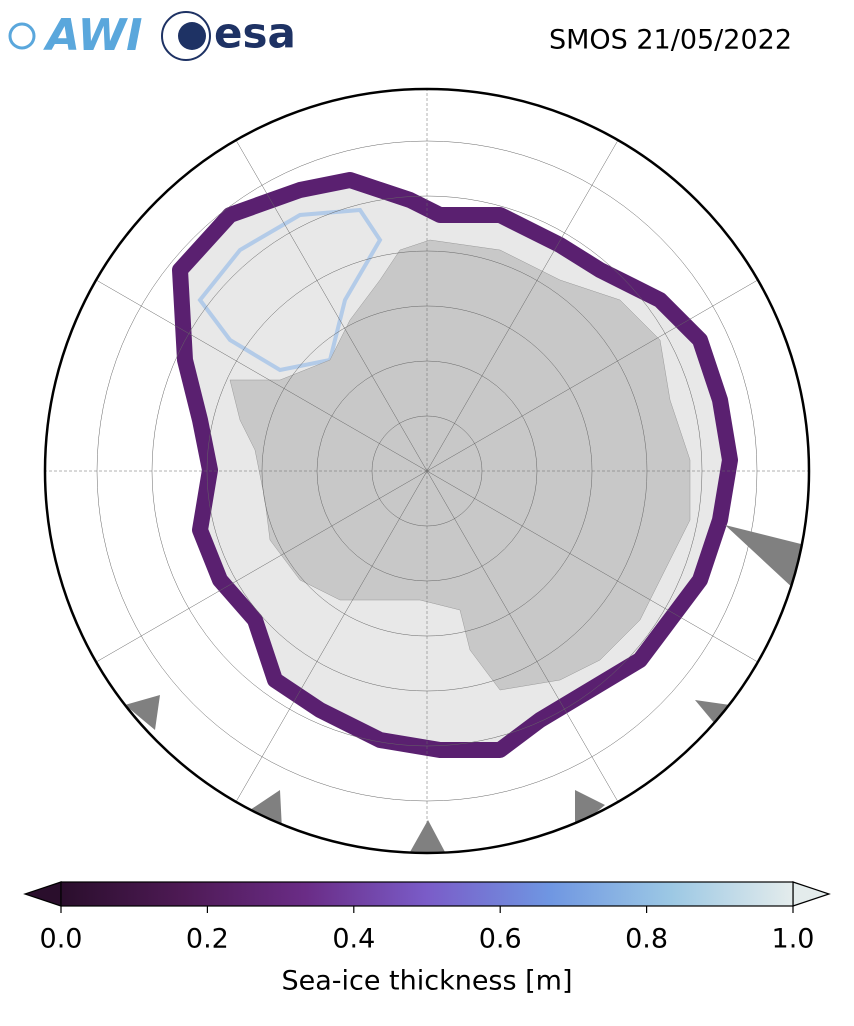 This screenshot has height=1026, width=854. What do you see at coordinates (207, 939) in the screenshot?
I see `tick-label: 0.2` at bounding box center [207, 939].